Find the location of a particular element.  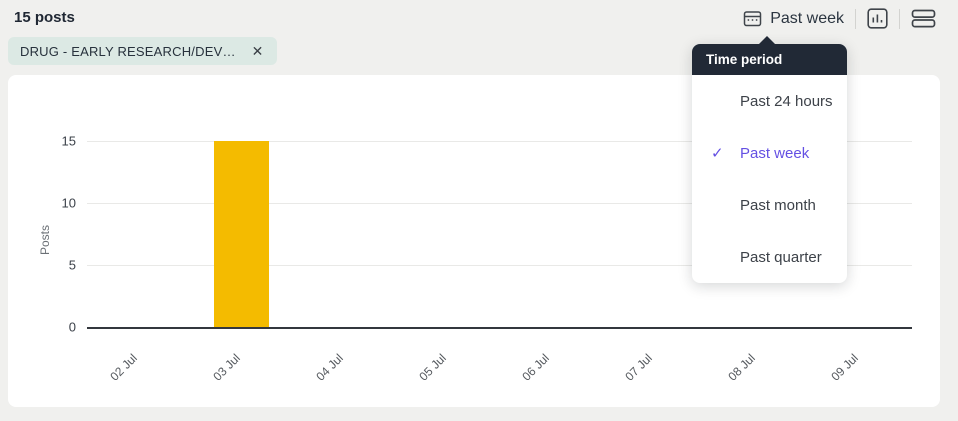

chart-view-toggle-button is located at coordinates (877, 18).